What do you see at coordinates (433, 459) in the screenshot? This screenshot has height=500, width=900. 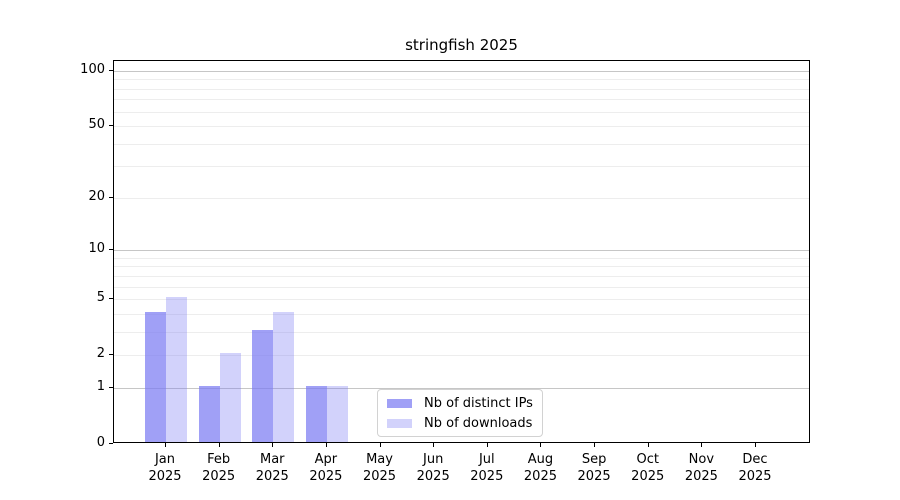 I see `x-tick-month: Jun` at bounding box center [433, 459].